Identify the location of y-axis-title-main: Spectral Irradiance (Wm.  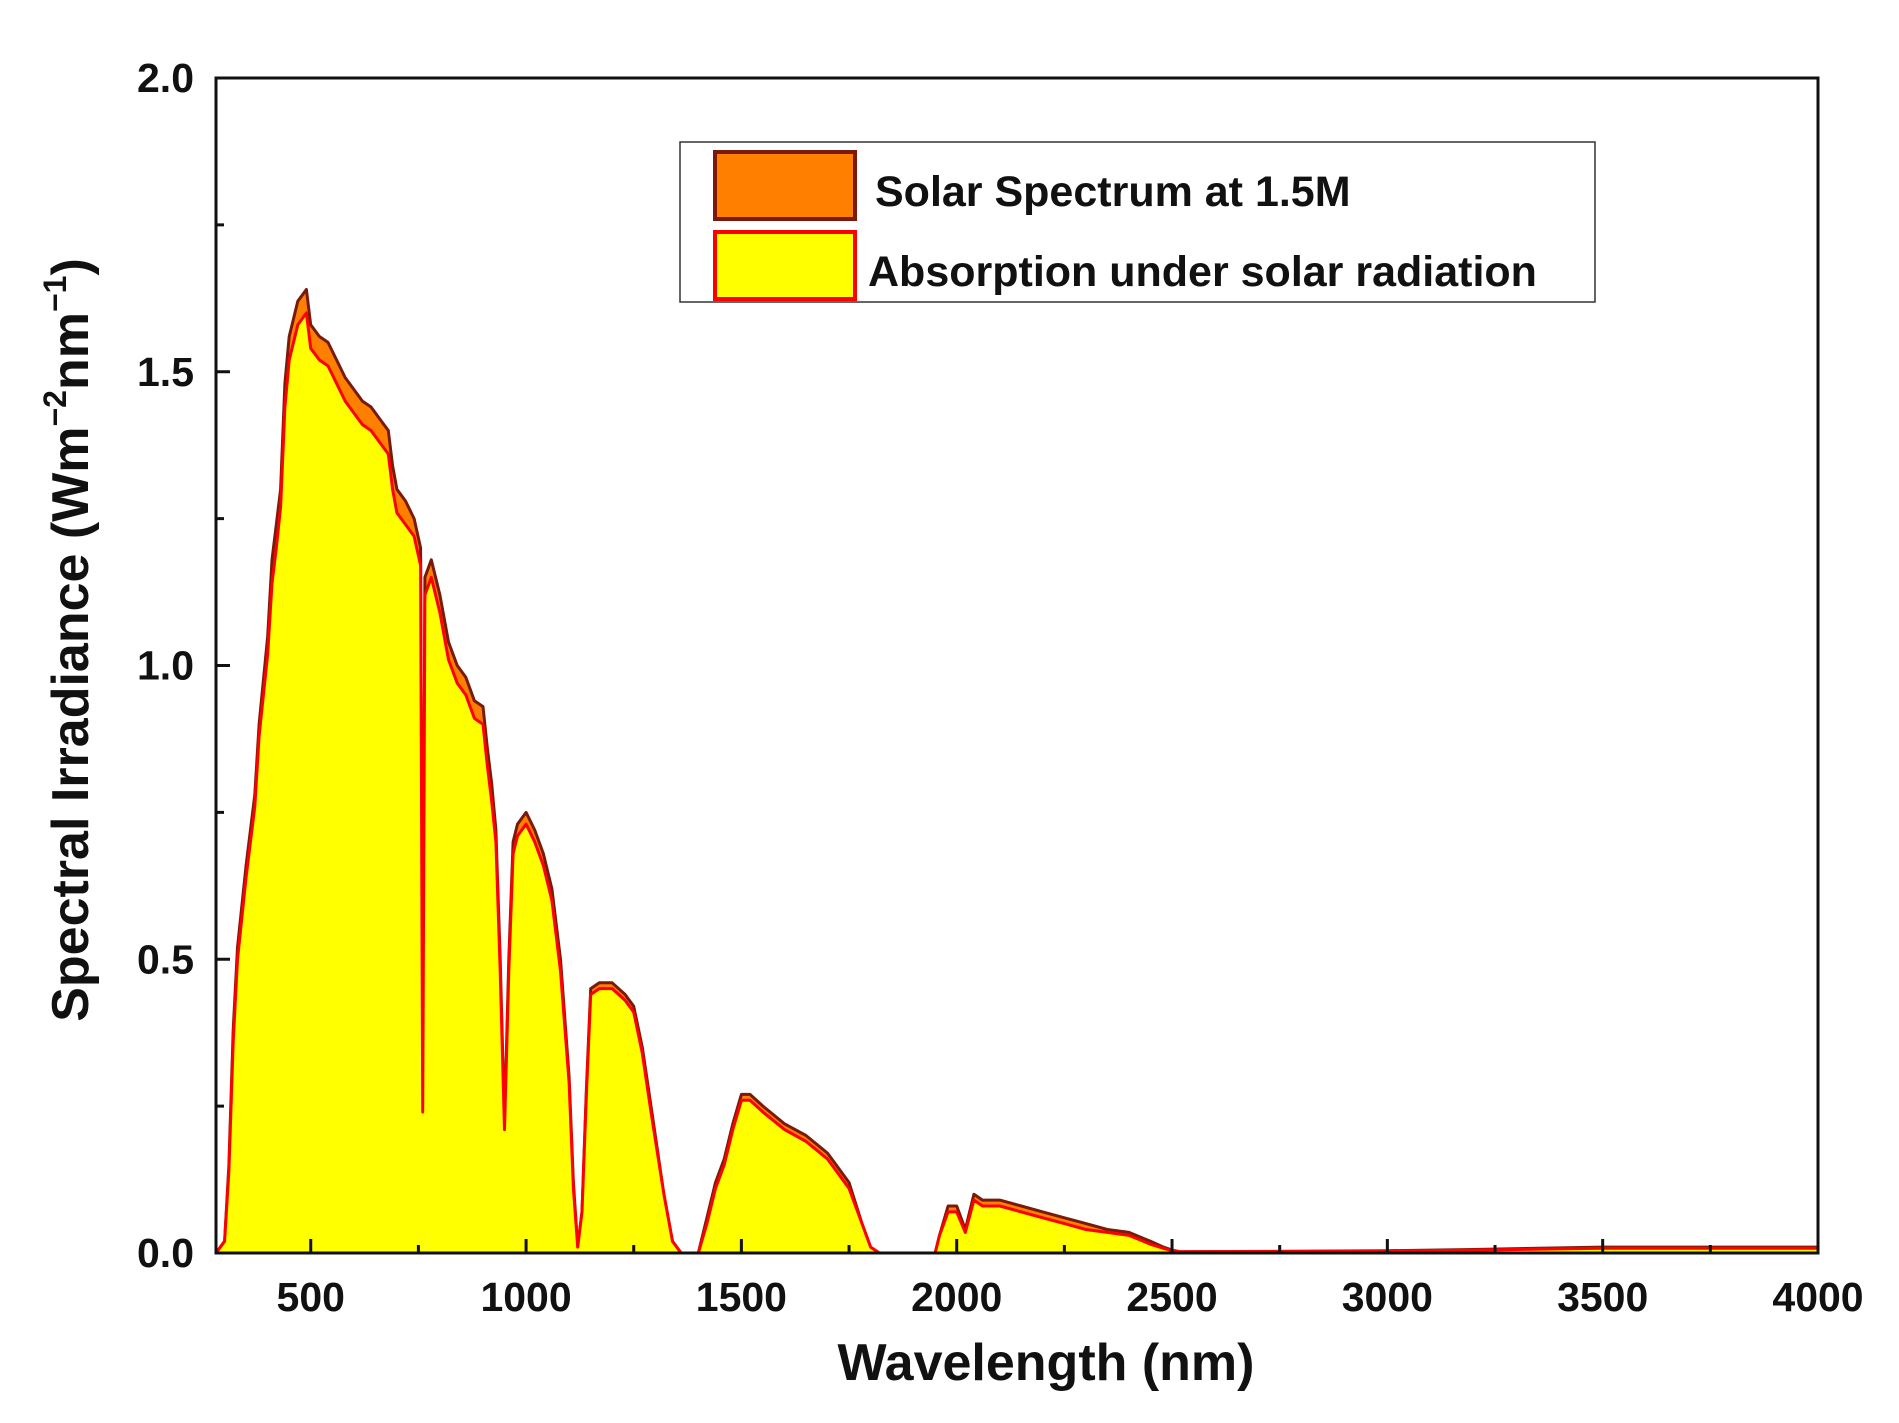
(71, 723).